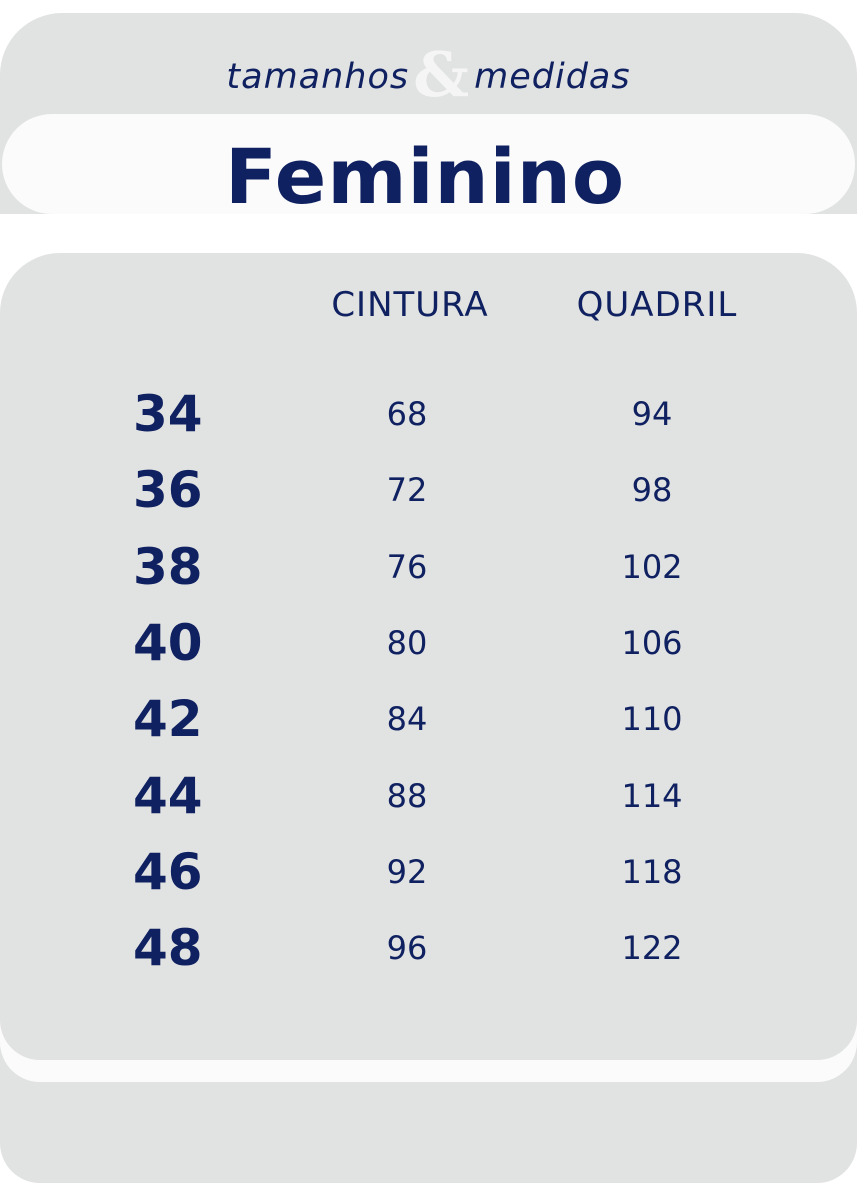 This screenshot has height=1200, width=857. I want to click on table-row: 34 68 94, so click(428, 423).